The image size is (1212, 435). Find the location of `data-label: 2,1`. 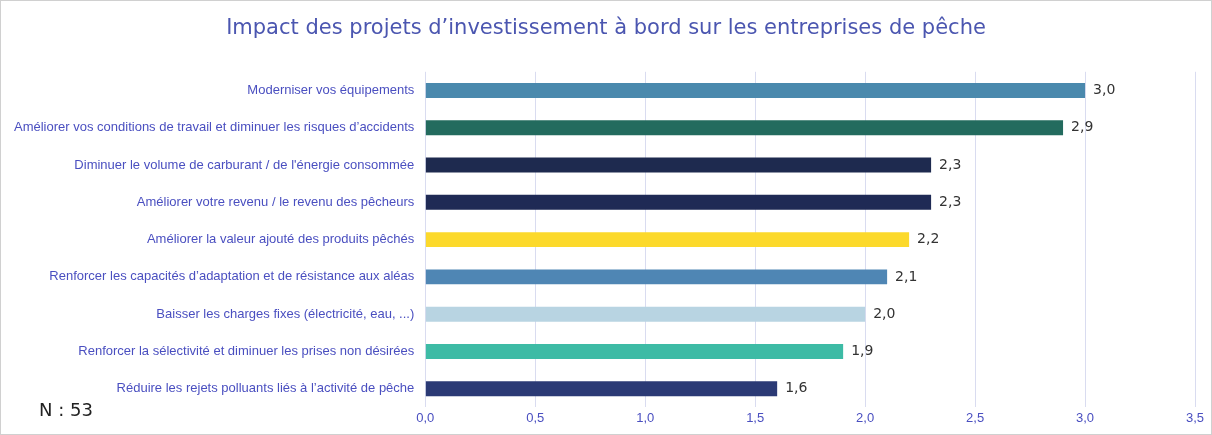

data-label: 2,1 is located at coordinates (906, 275).